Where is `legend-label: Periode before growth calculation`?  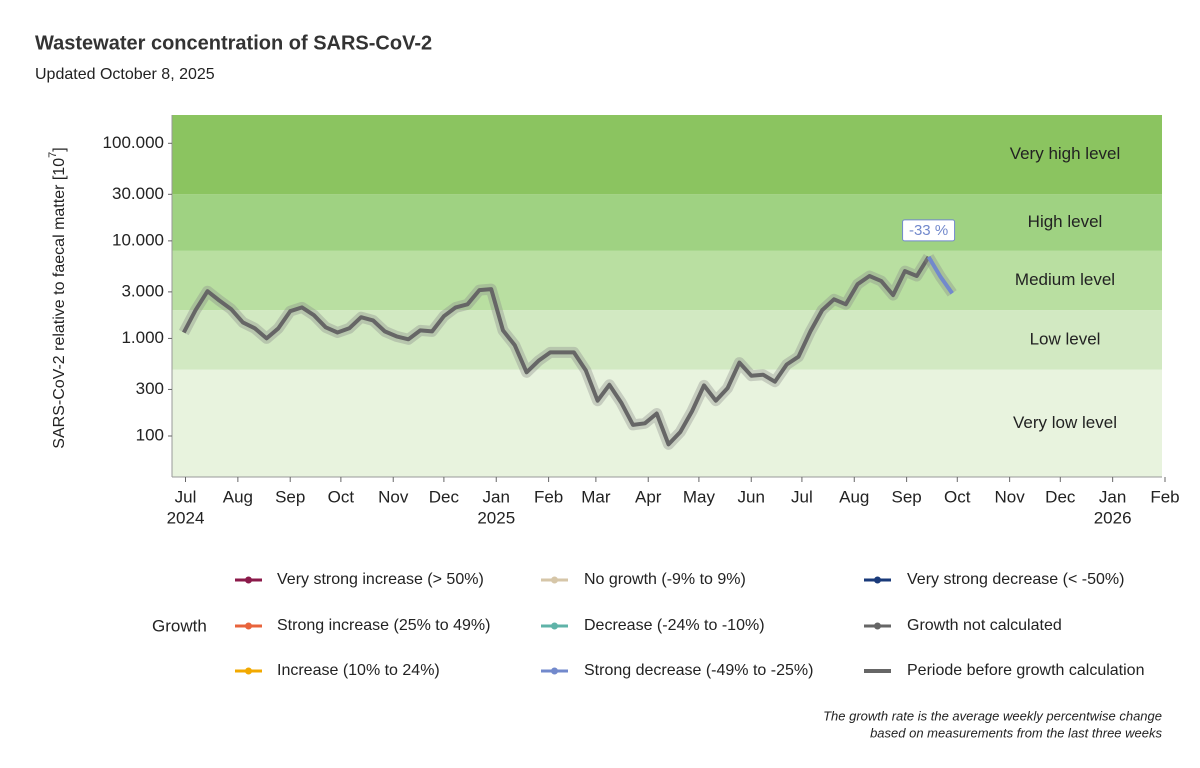
legend-label: Periode before growth calculation is located at coordinates (1025, 670).